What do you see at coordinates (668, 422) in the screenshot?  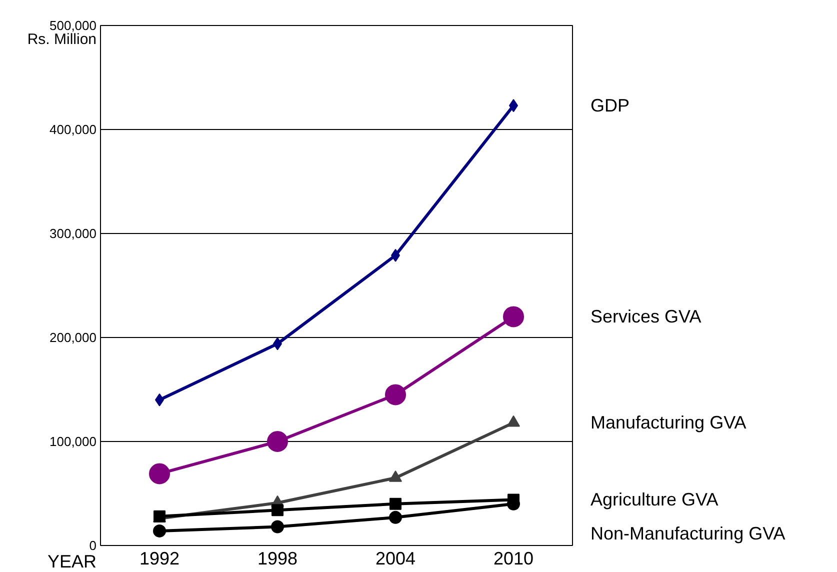 I see `text: Manufacturing GVA` at bounding box center [668, 422].